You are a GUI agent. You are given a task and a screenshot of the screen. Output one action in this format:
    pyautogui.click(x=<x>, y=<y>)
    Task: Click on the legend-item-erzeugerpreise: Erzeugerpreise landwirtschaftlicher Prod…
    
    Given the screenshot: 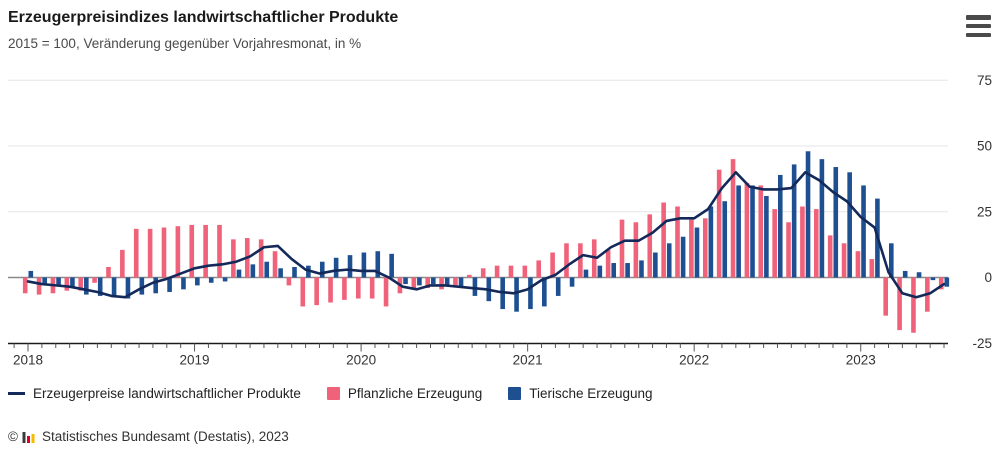 What is the action you would take?
    pyautogui.click(x=154, y=393)
    